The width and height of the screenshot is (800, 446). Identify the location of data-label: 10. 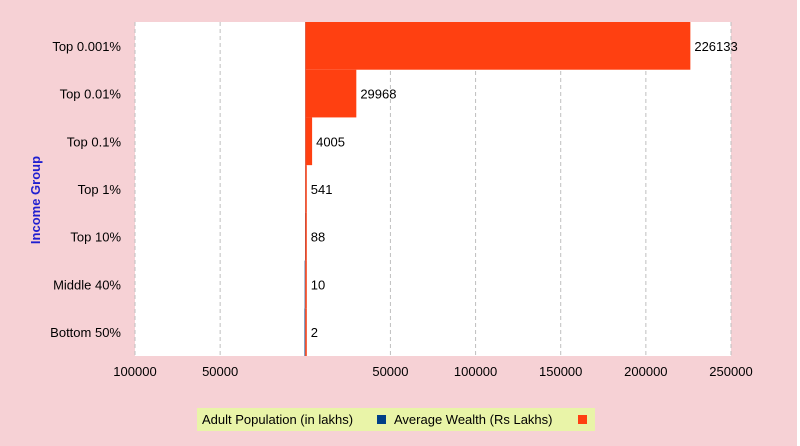
(318, 284).